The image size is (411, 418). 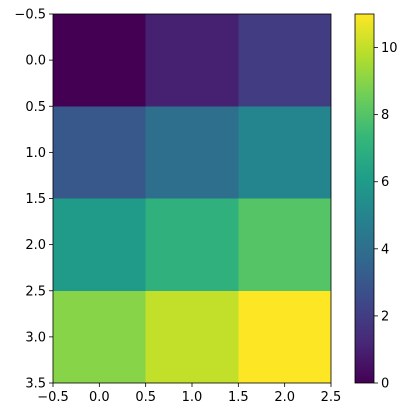 I want to click on colorbar, so click(x=364, y=198).